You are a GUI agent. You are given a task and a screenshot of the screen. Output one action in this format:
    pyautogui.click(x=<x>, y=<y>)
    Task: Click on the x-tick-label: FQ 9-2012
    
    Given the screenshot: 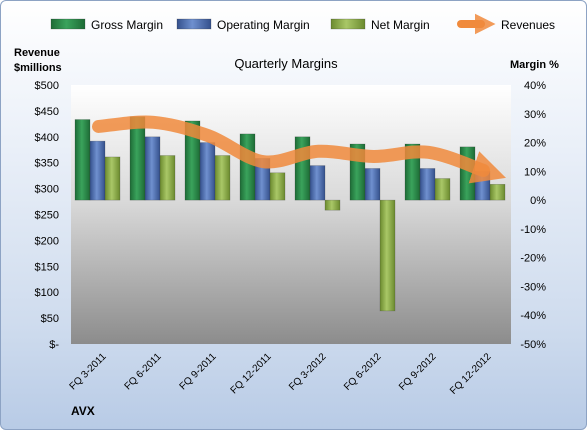 What is the action you would take?
    pyautogui.click(x=418, y=372)
    